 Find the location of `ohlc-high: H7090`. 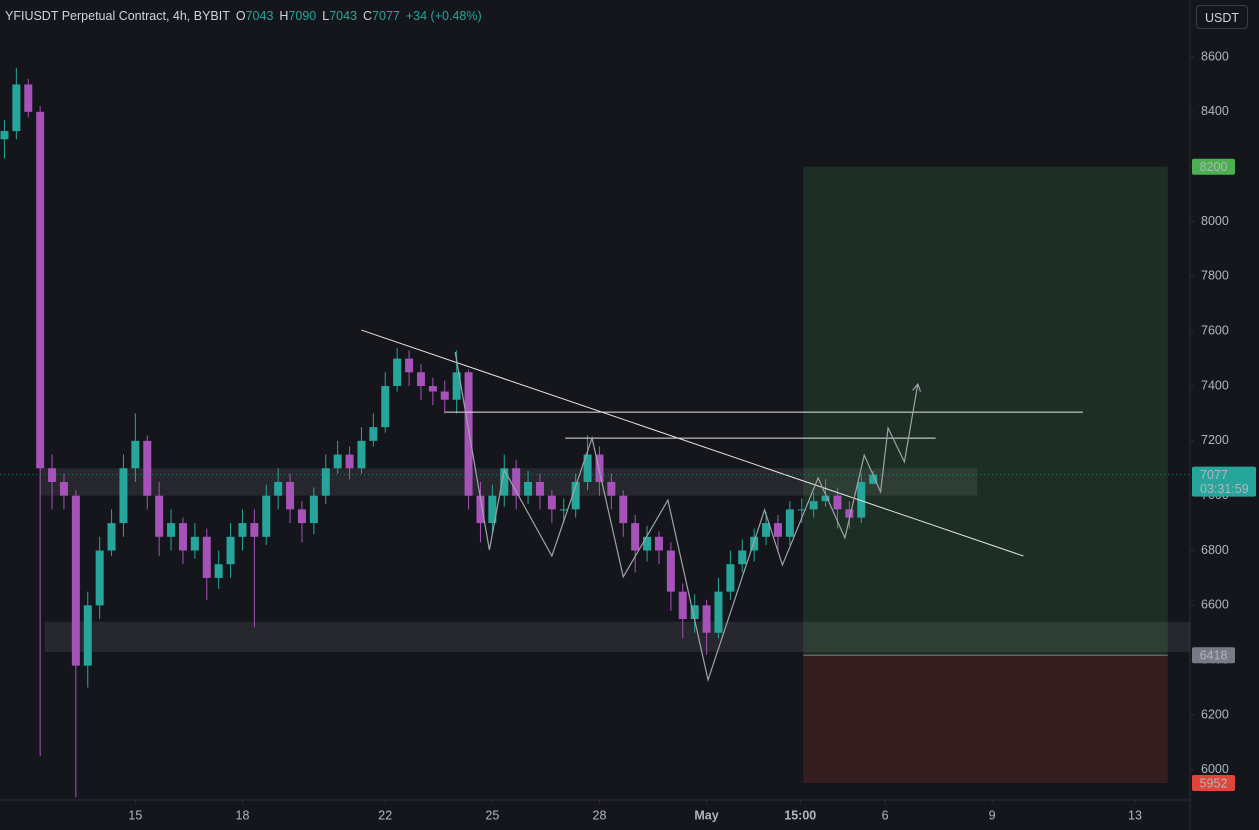

ohlc-high: H7090 is located at coordinates (297, 16).